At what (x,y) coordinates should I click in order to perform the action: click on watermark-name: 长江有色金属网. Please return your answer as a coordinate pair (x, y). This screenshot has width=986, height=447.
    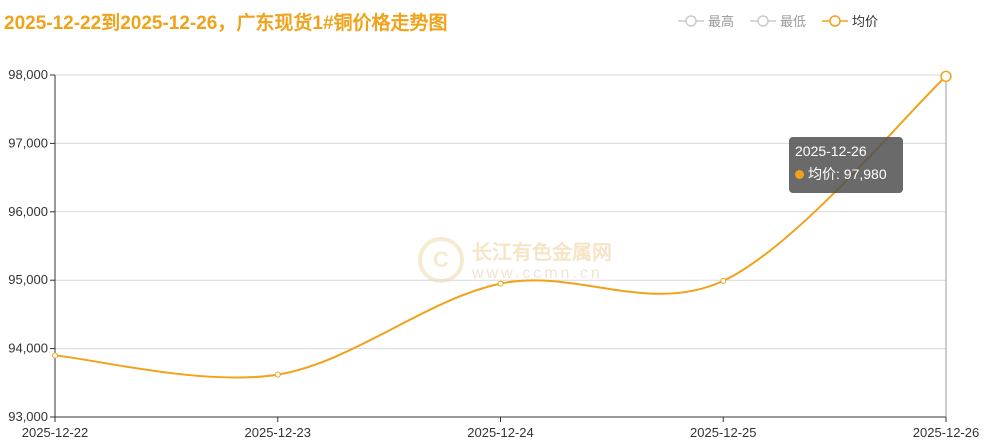
    Looking at the image, I should click on (542, 253).